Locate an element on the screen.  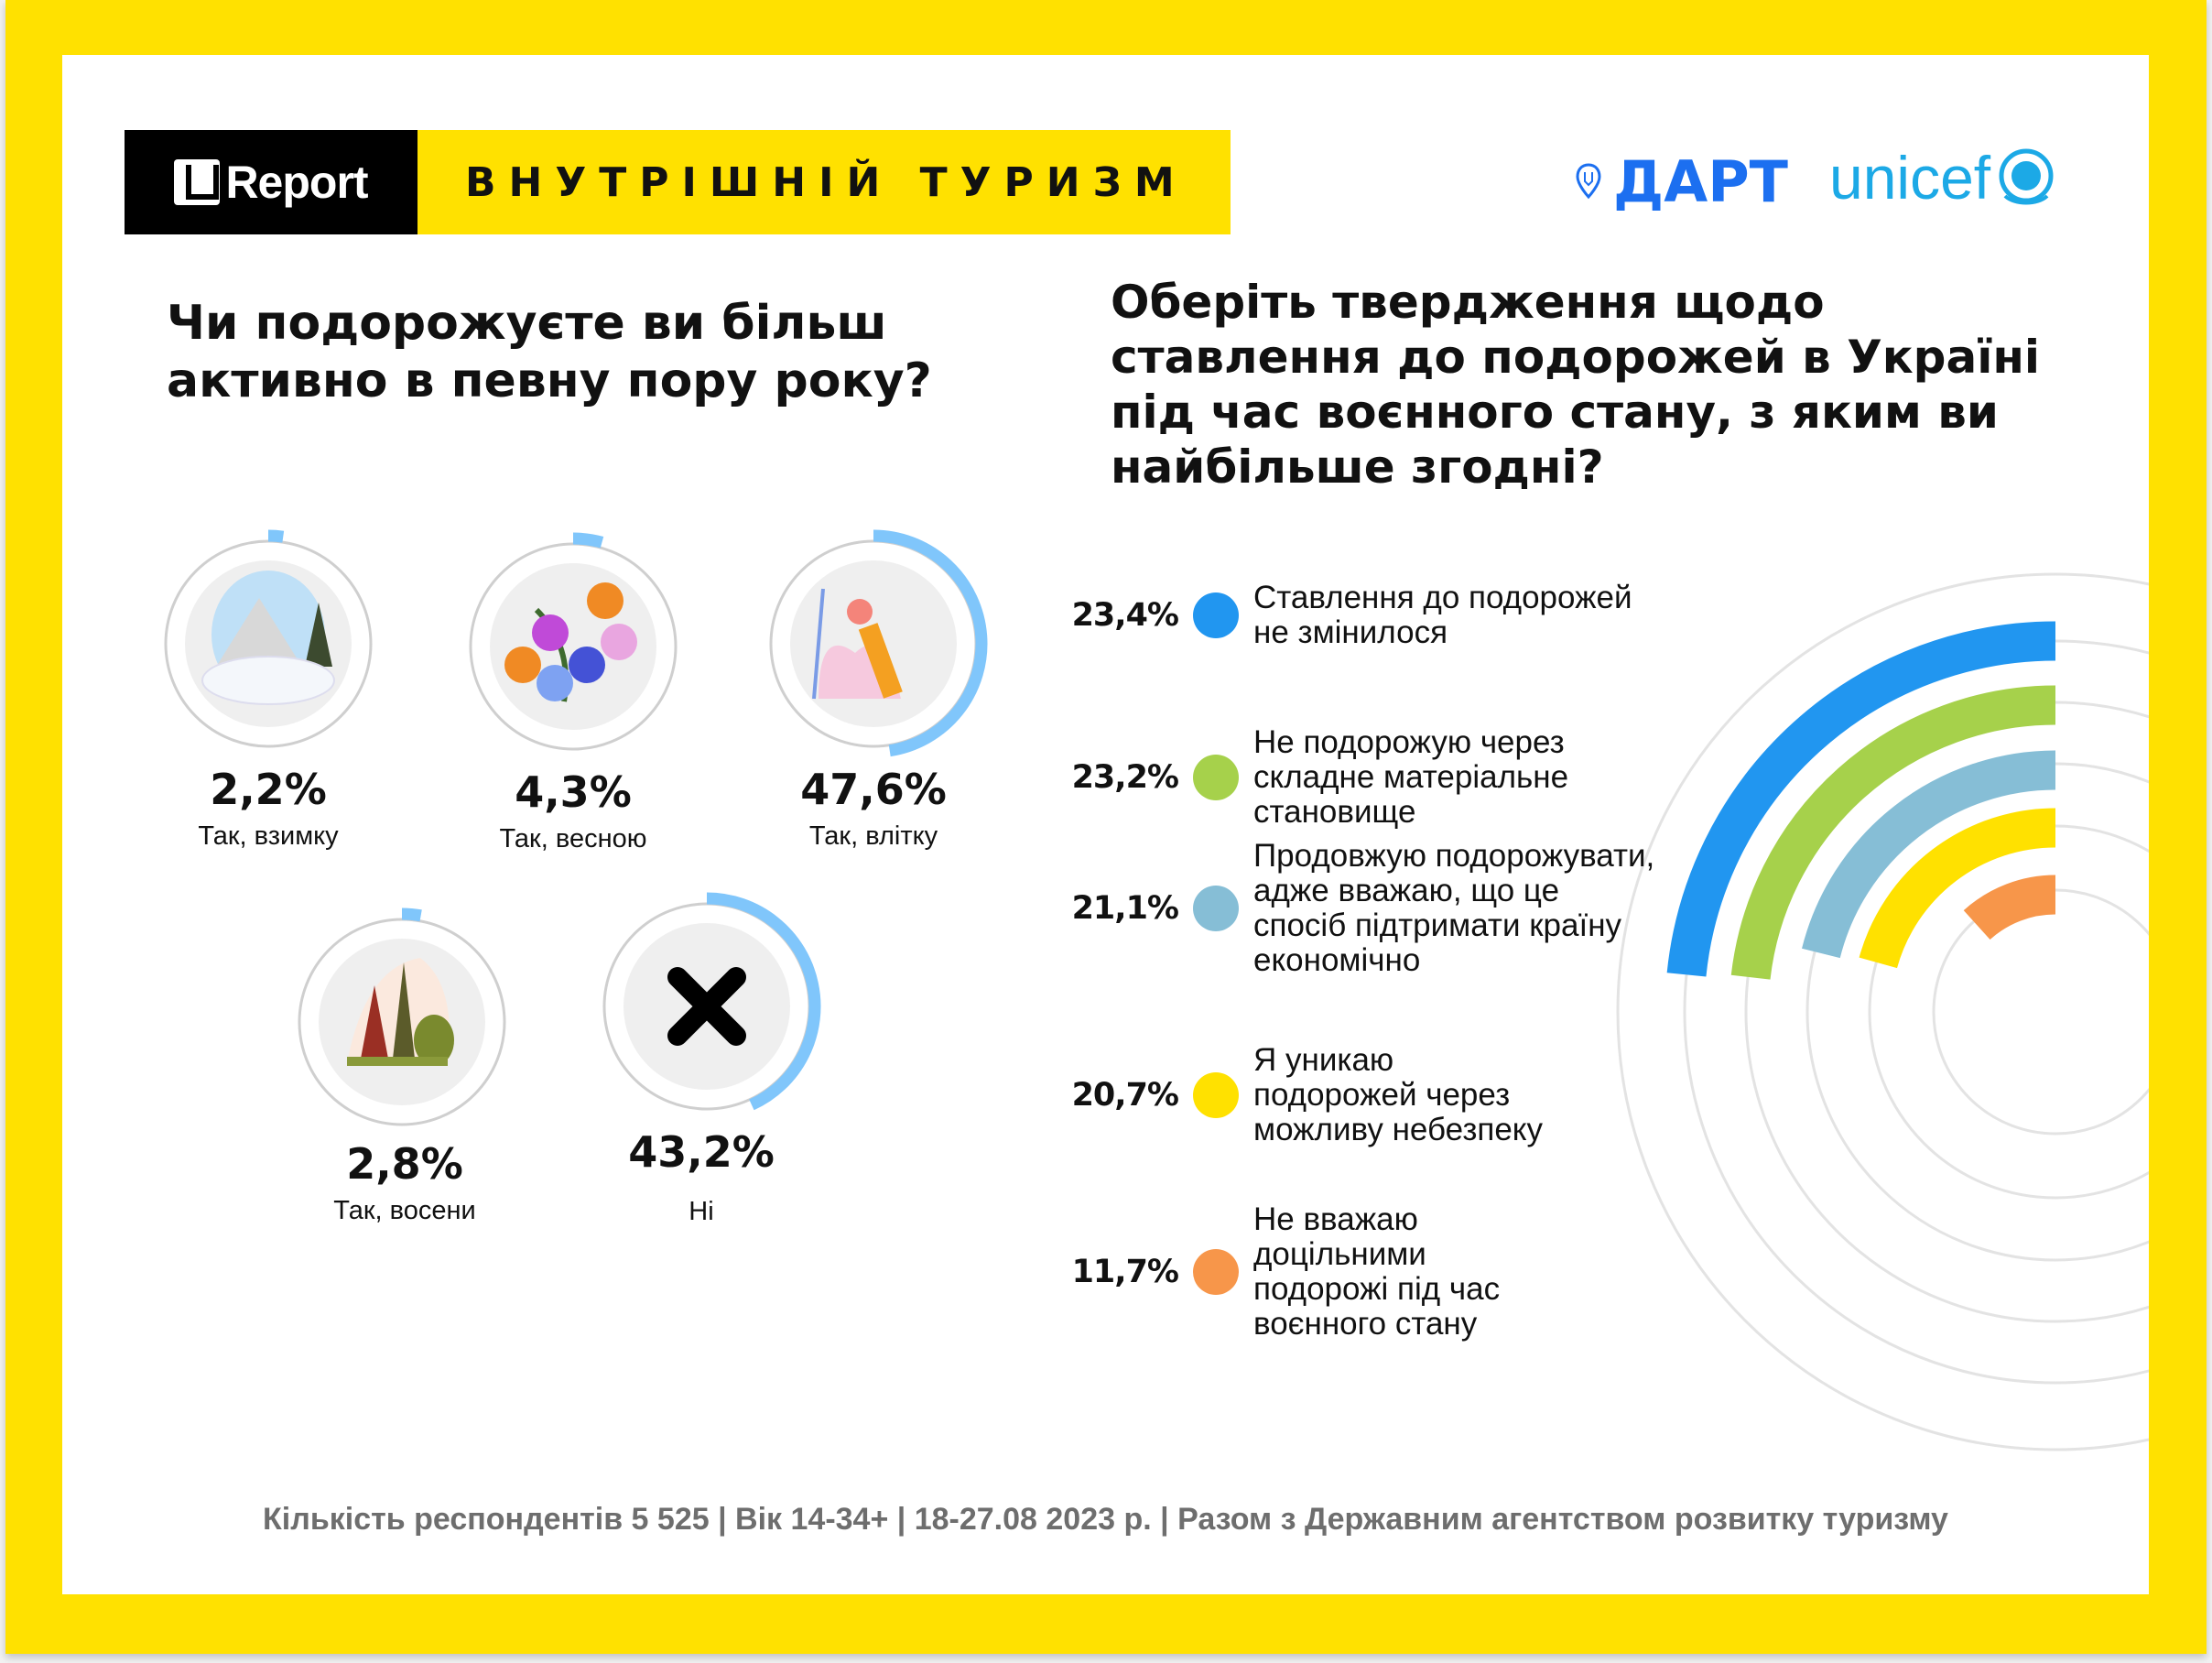
season-label: Так, весною is located at coordinates (573, 839).